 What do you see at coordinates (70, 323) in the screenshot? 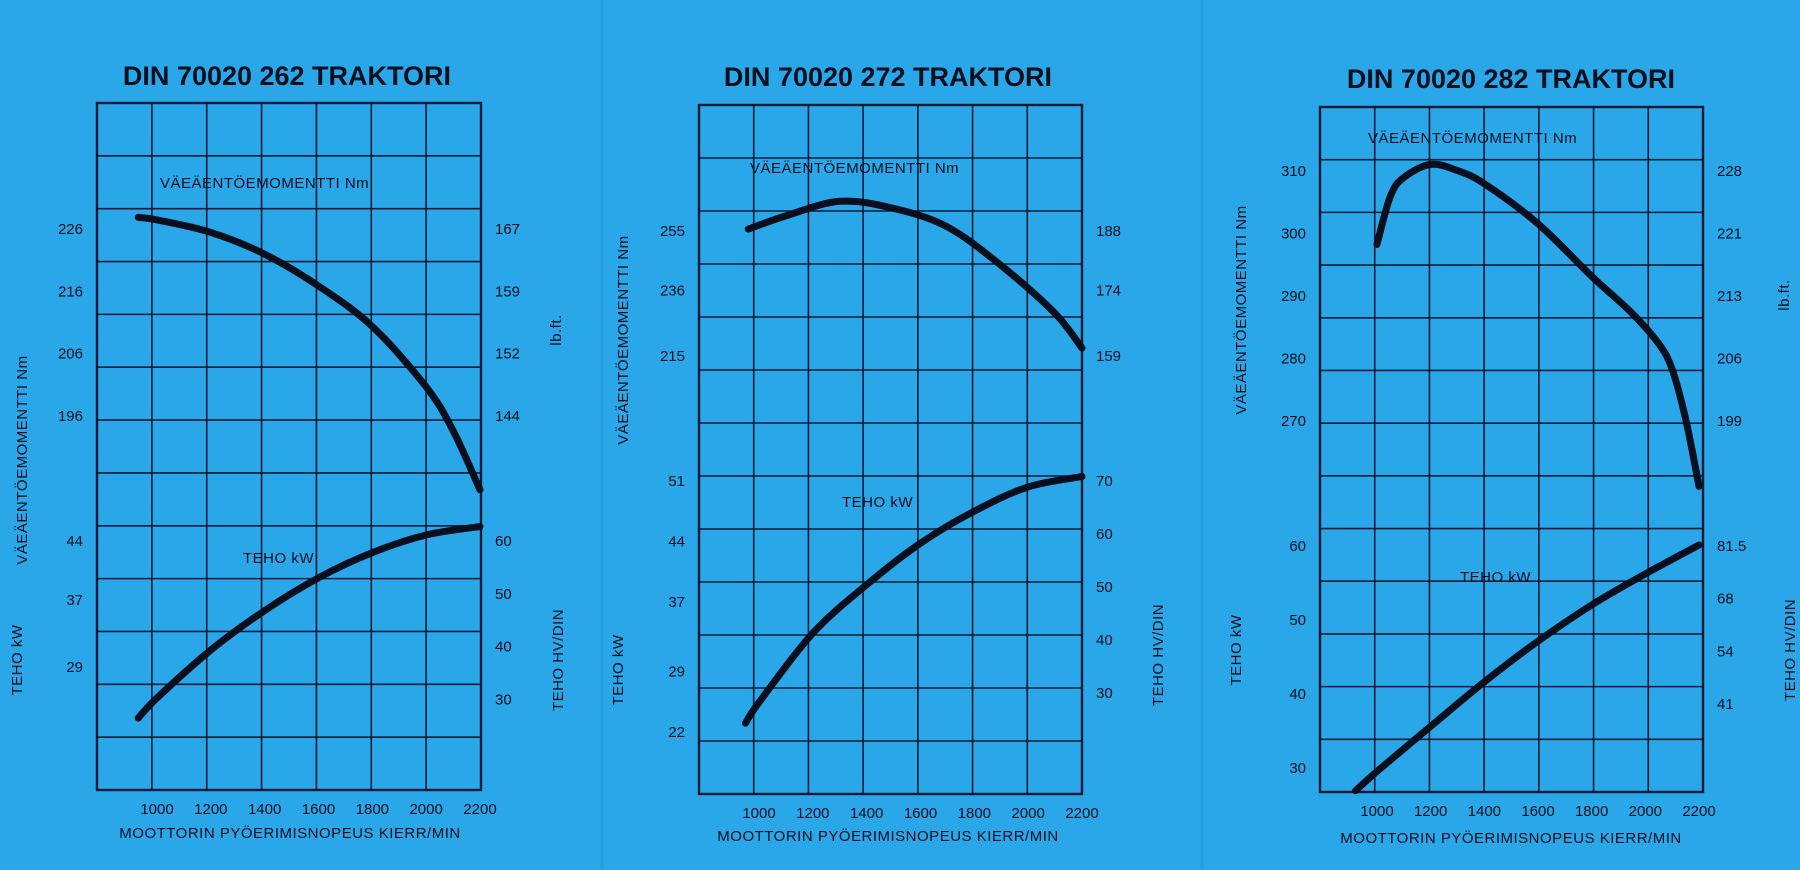
I see `torque-left-ticks: 226 216 206 196` at bounding box center [70, 323].